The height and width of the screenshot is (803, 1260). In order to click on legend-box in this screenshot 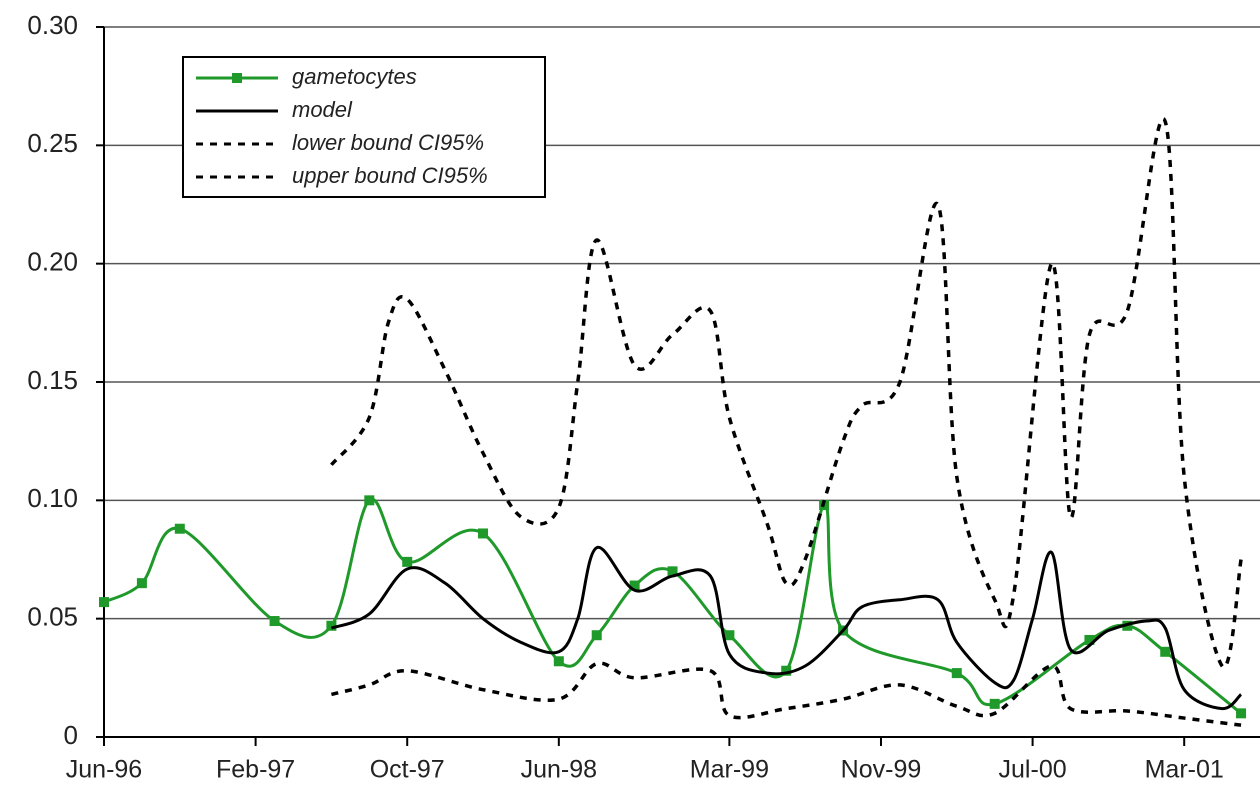, I will do `click(364, 127)`.